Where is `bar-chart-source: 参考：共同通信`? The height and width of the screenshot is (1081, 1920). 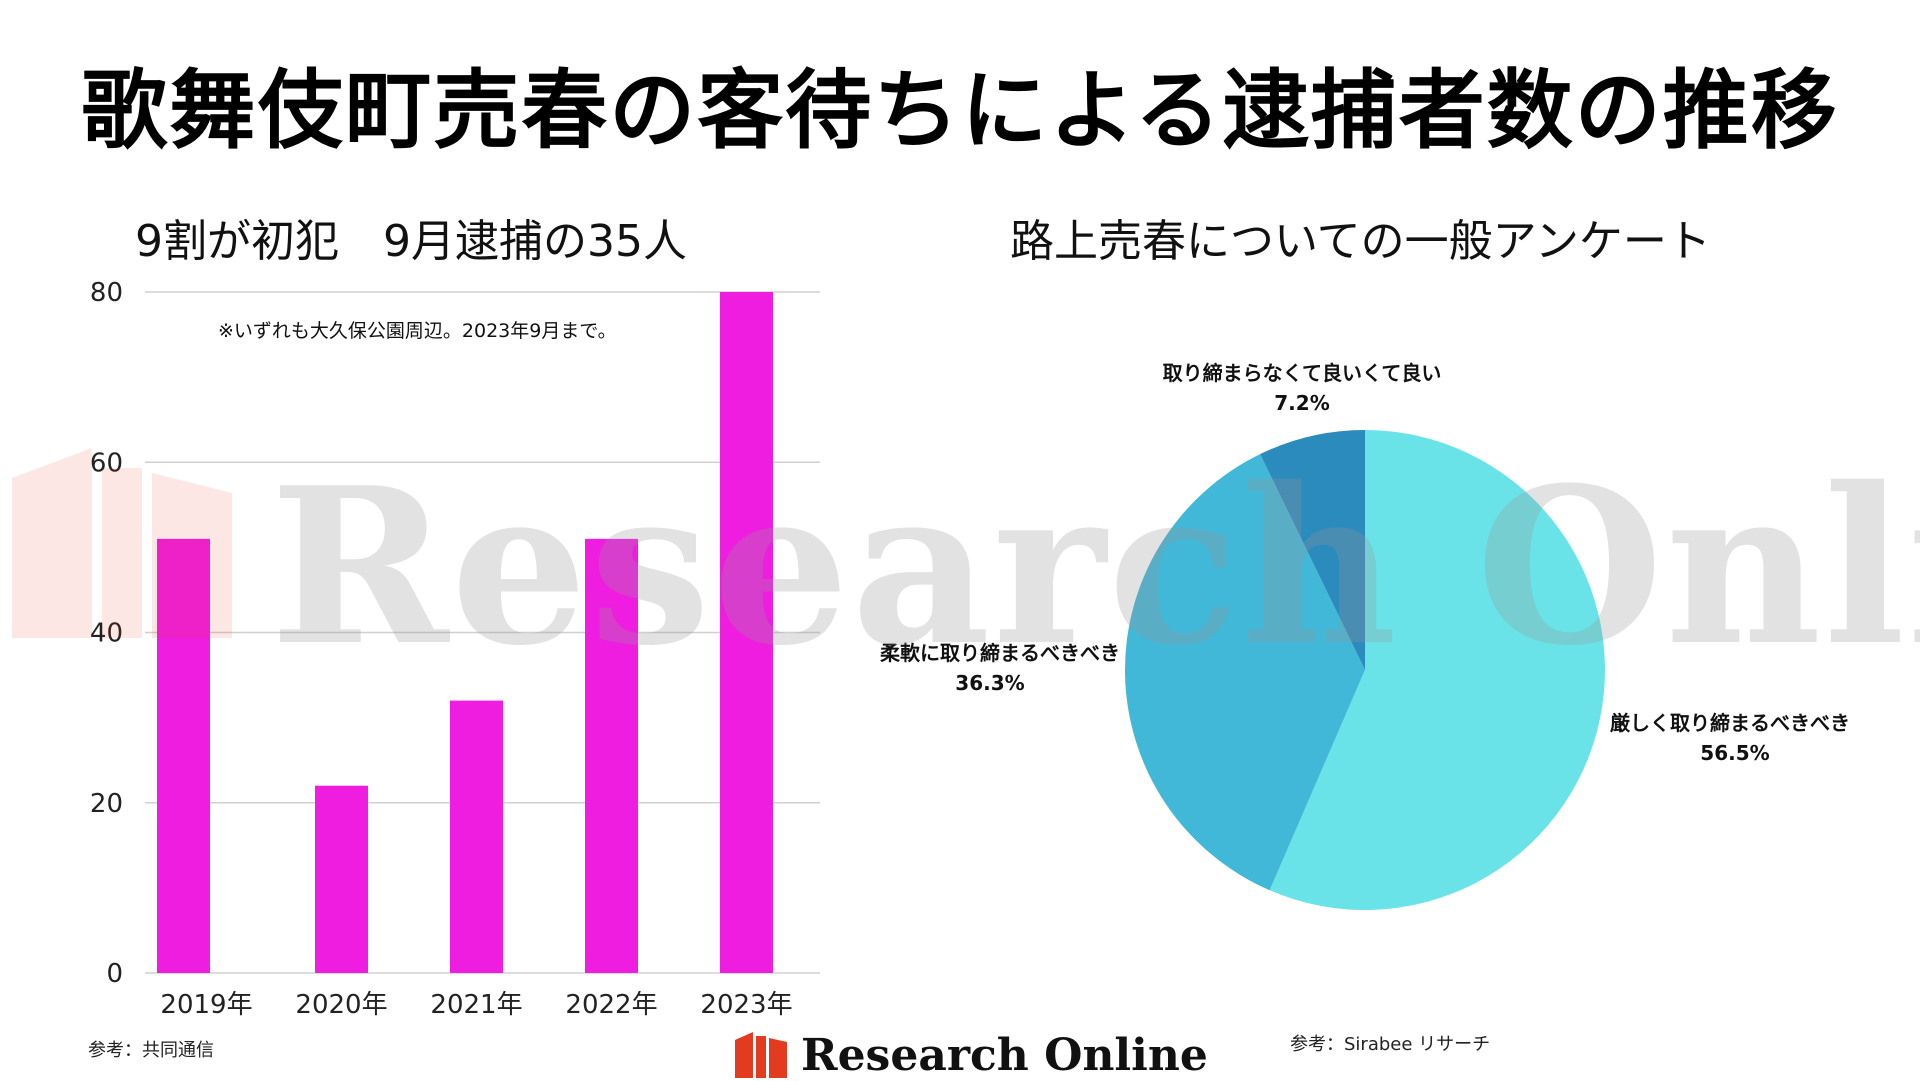
bar-chart-source: 参考：共同通信 is located at coordinates (151, 1050).